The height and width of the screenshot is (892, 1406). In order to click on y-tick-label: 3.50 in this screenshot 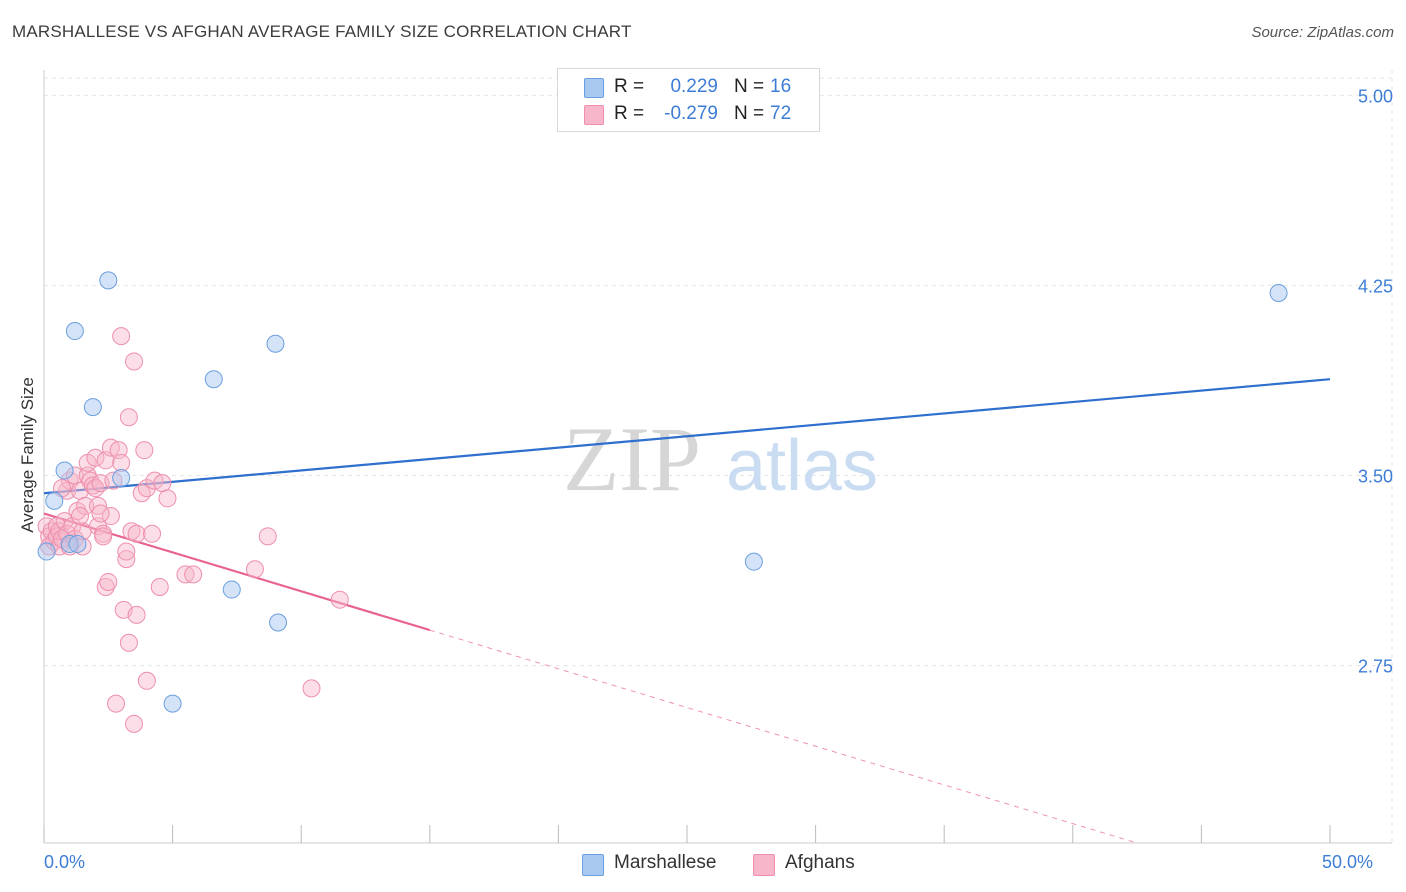, I will do `click(1375, 477)`.